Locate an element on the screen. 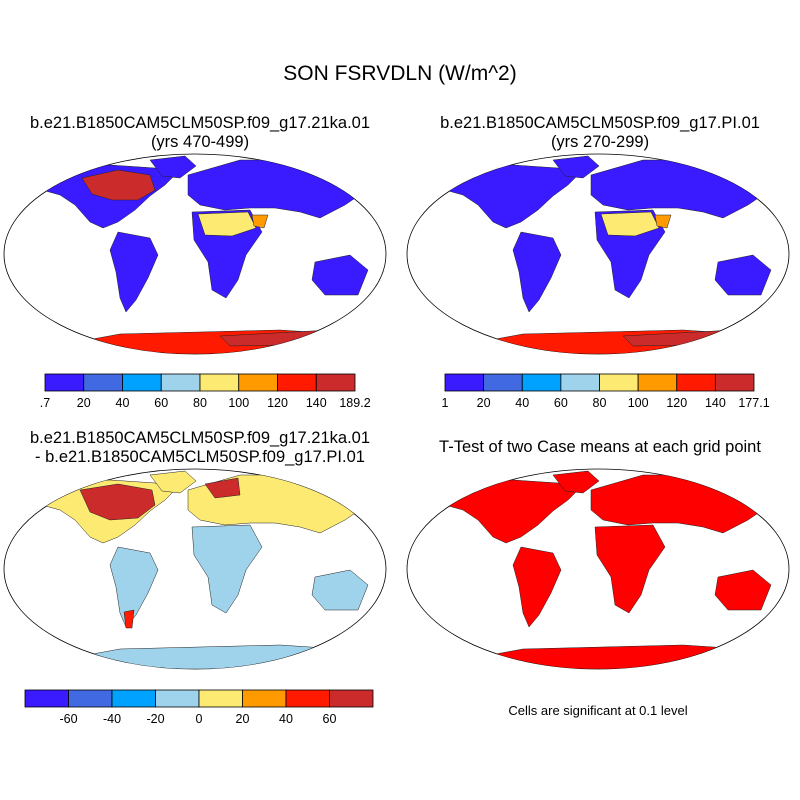 Image resolution: width=800 pixels, height=800 pixels. fennoscandia-patch is located at coordinates (222, 488).